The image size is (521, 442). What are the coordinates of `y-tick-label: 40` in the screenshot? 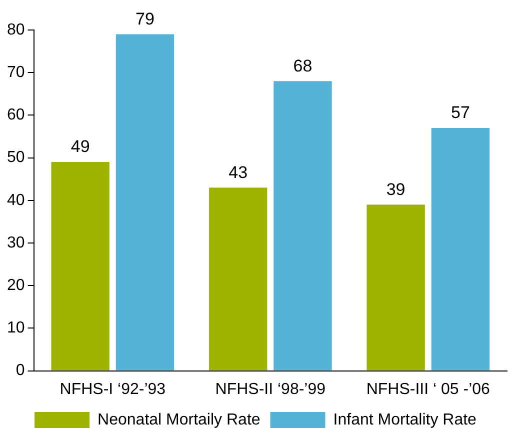 It's located at (16, 200).